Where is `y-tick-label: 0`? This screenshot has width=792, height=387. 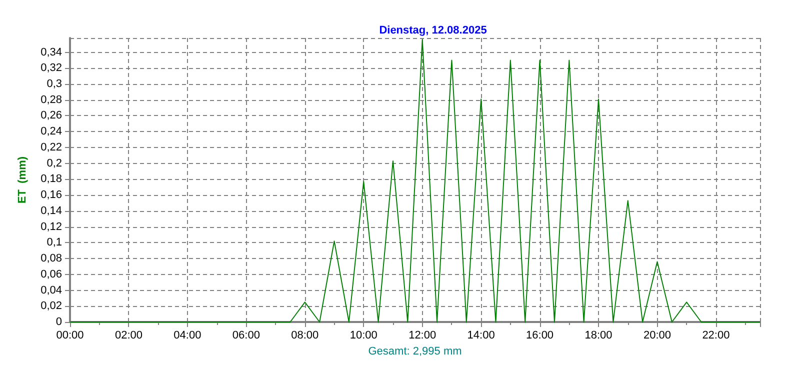
y-tick-label: 0 is located at coordinates (59, 322).